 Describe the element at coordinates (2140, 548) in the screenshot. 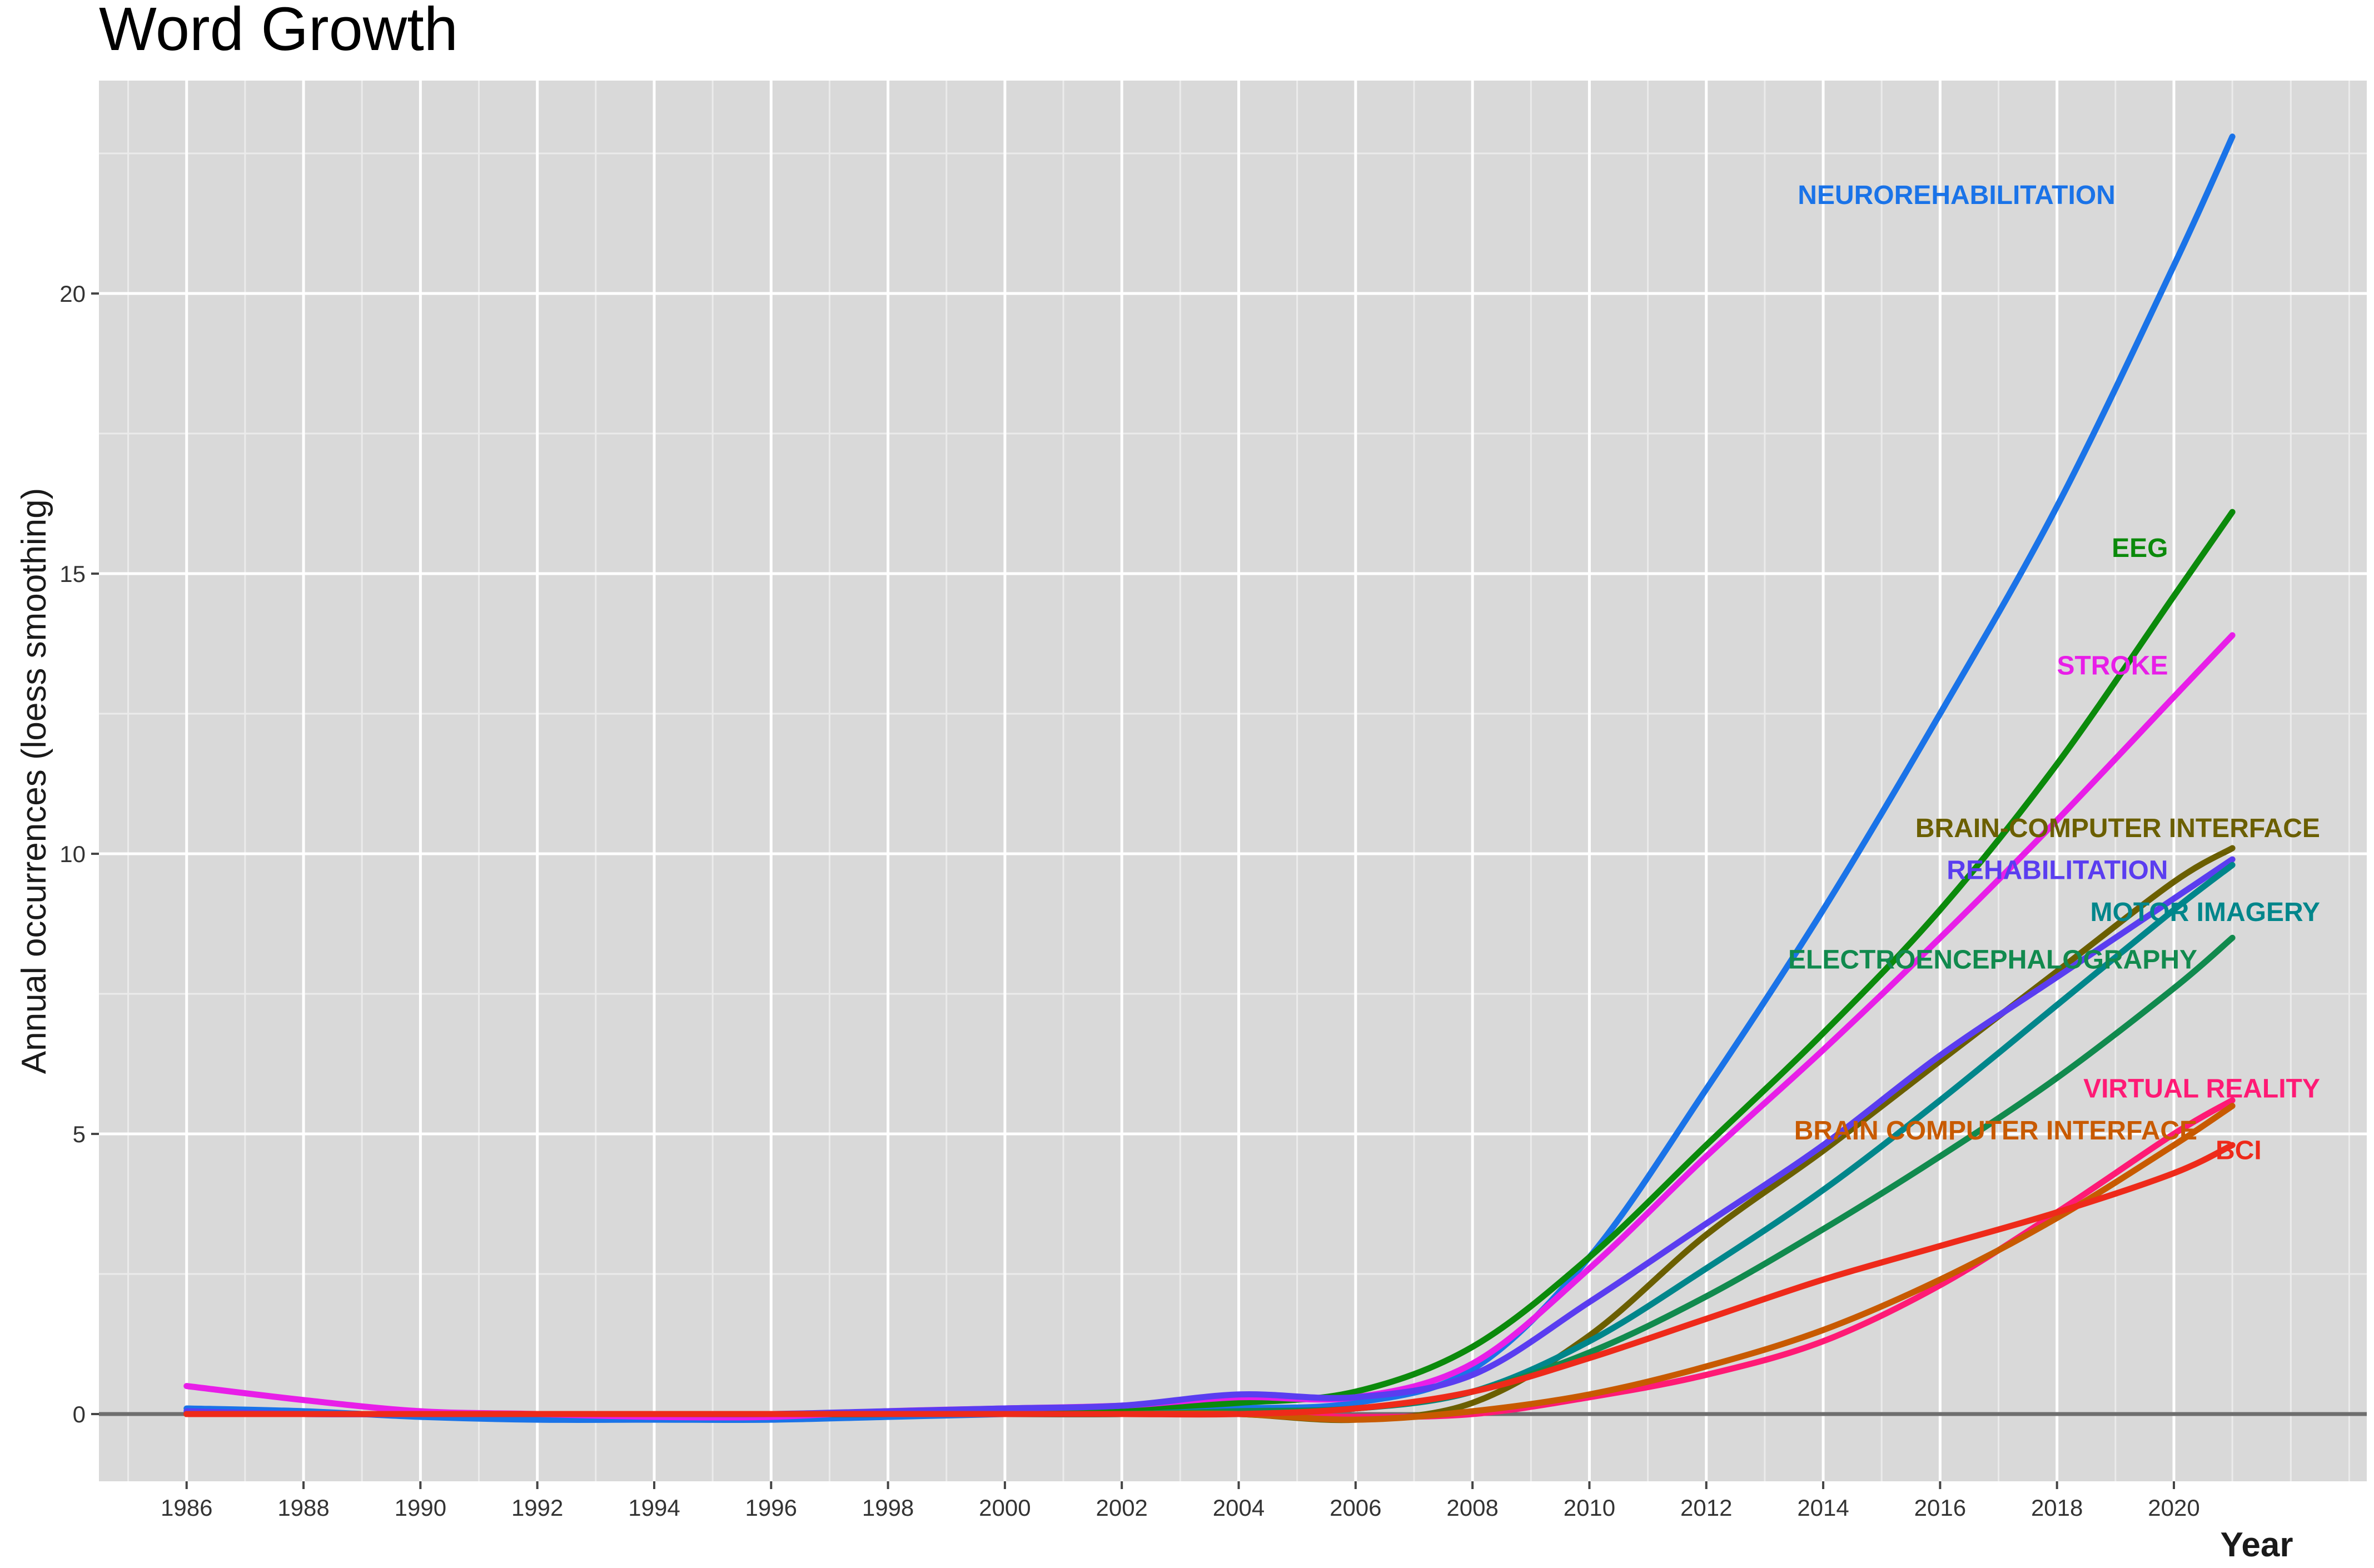

I see `series-label-eeg: EEG` at that location.